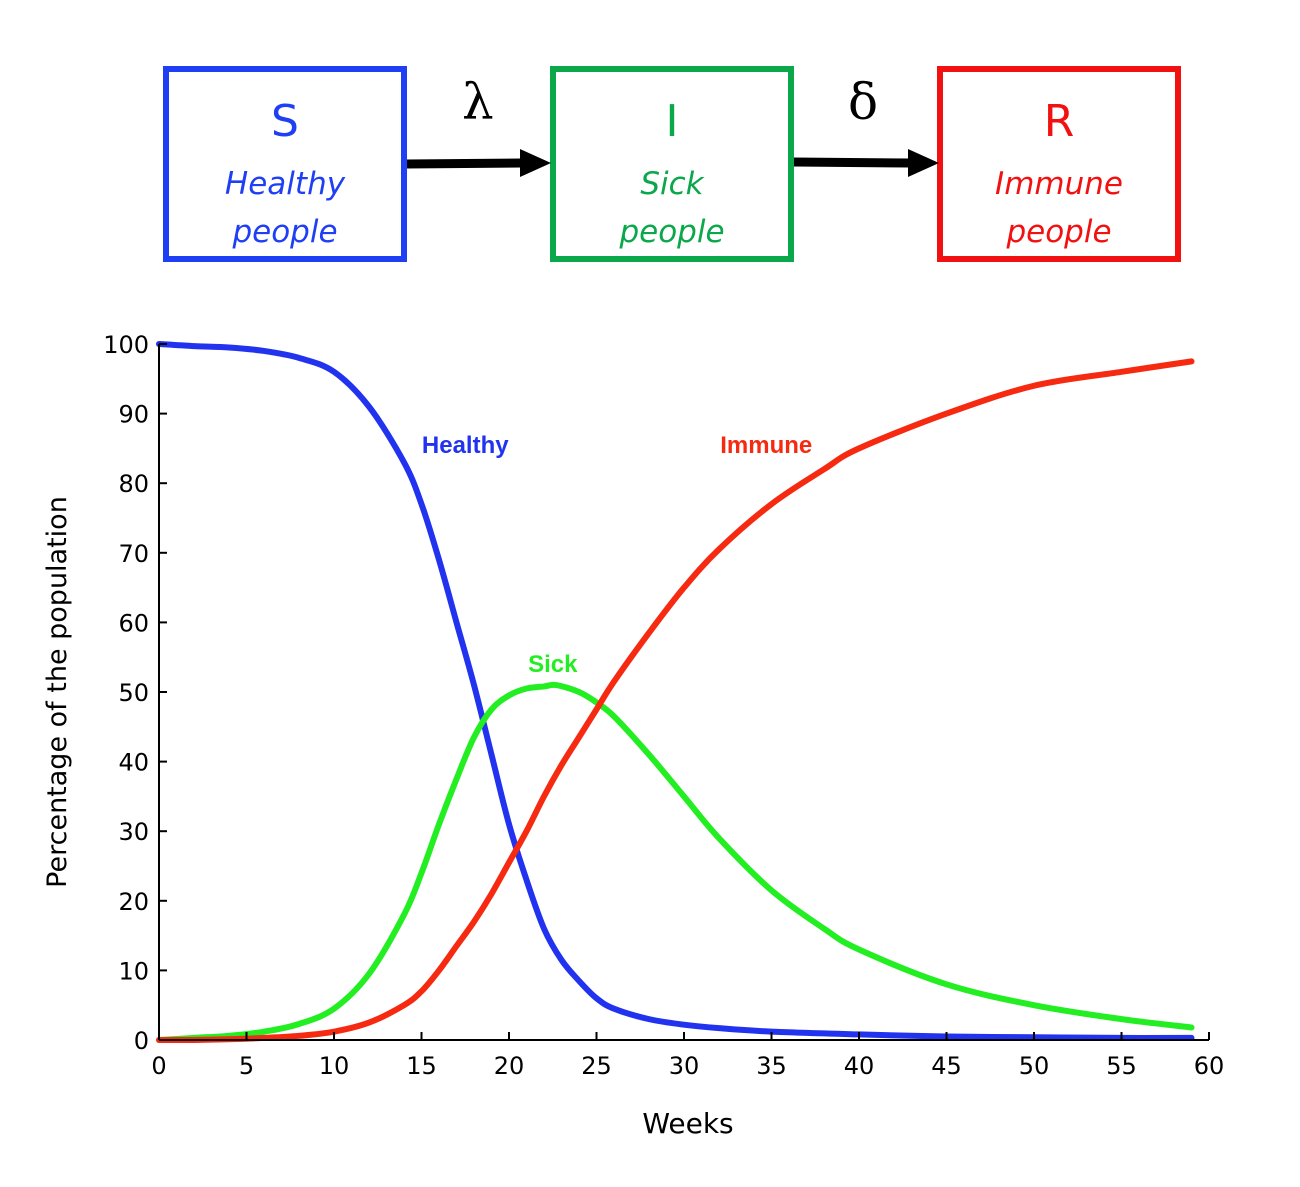  What do you see at coordinates (684, 1066) in the screenshot?
I see `x-tick-label: 30` at bounding box center [684, 1066].